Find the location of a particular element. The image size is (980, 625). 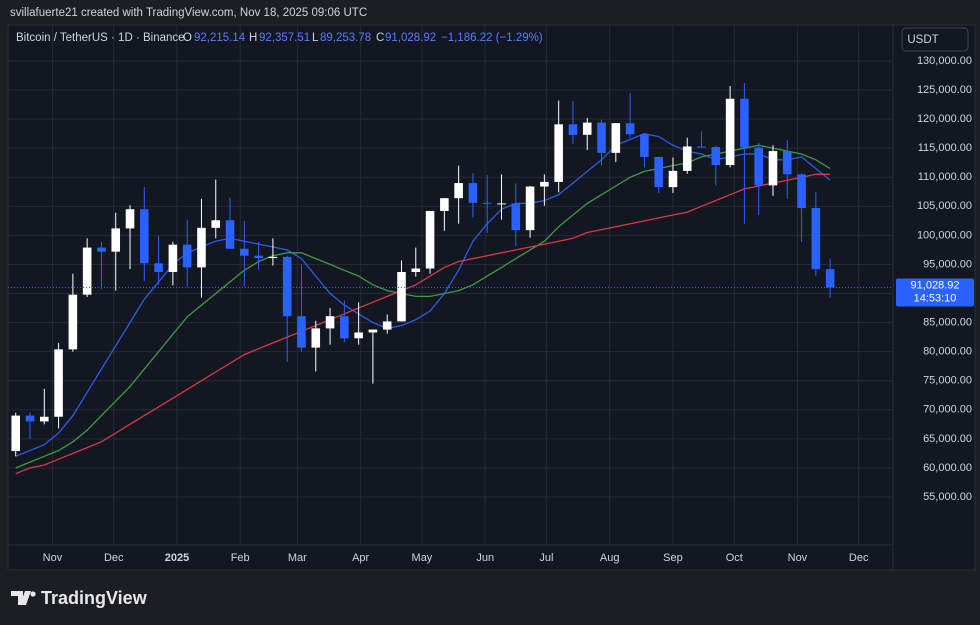

last-price-label: 91,028.92 is located at coordinates (935, 285).